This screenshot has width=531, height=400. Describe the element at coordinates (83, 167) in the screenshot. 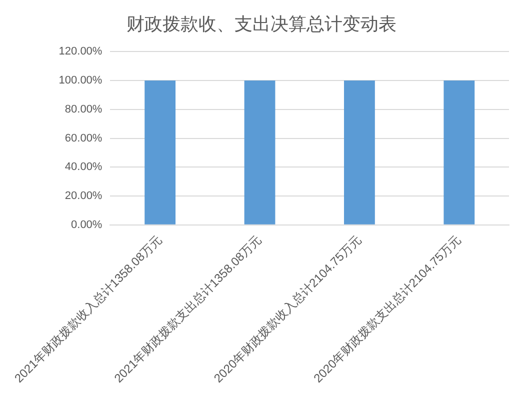

I see `y-tick-label: 40.00%` at that location.